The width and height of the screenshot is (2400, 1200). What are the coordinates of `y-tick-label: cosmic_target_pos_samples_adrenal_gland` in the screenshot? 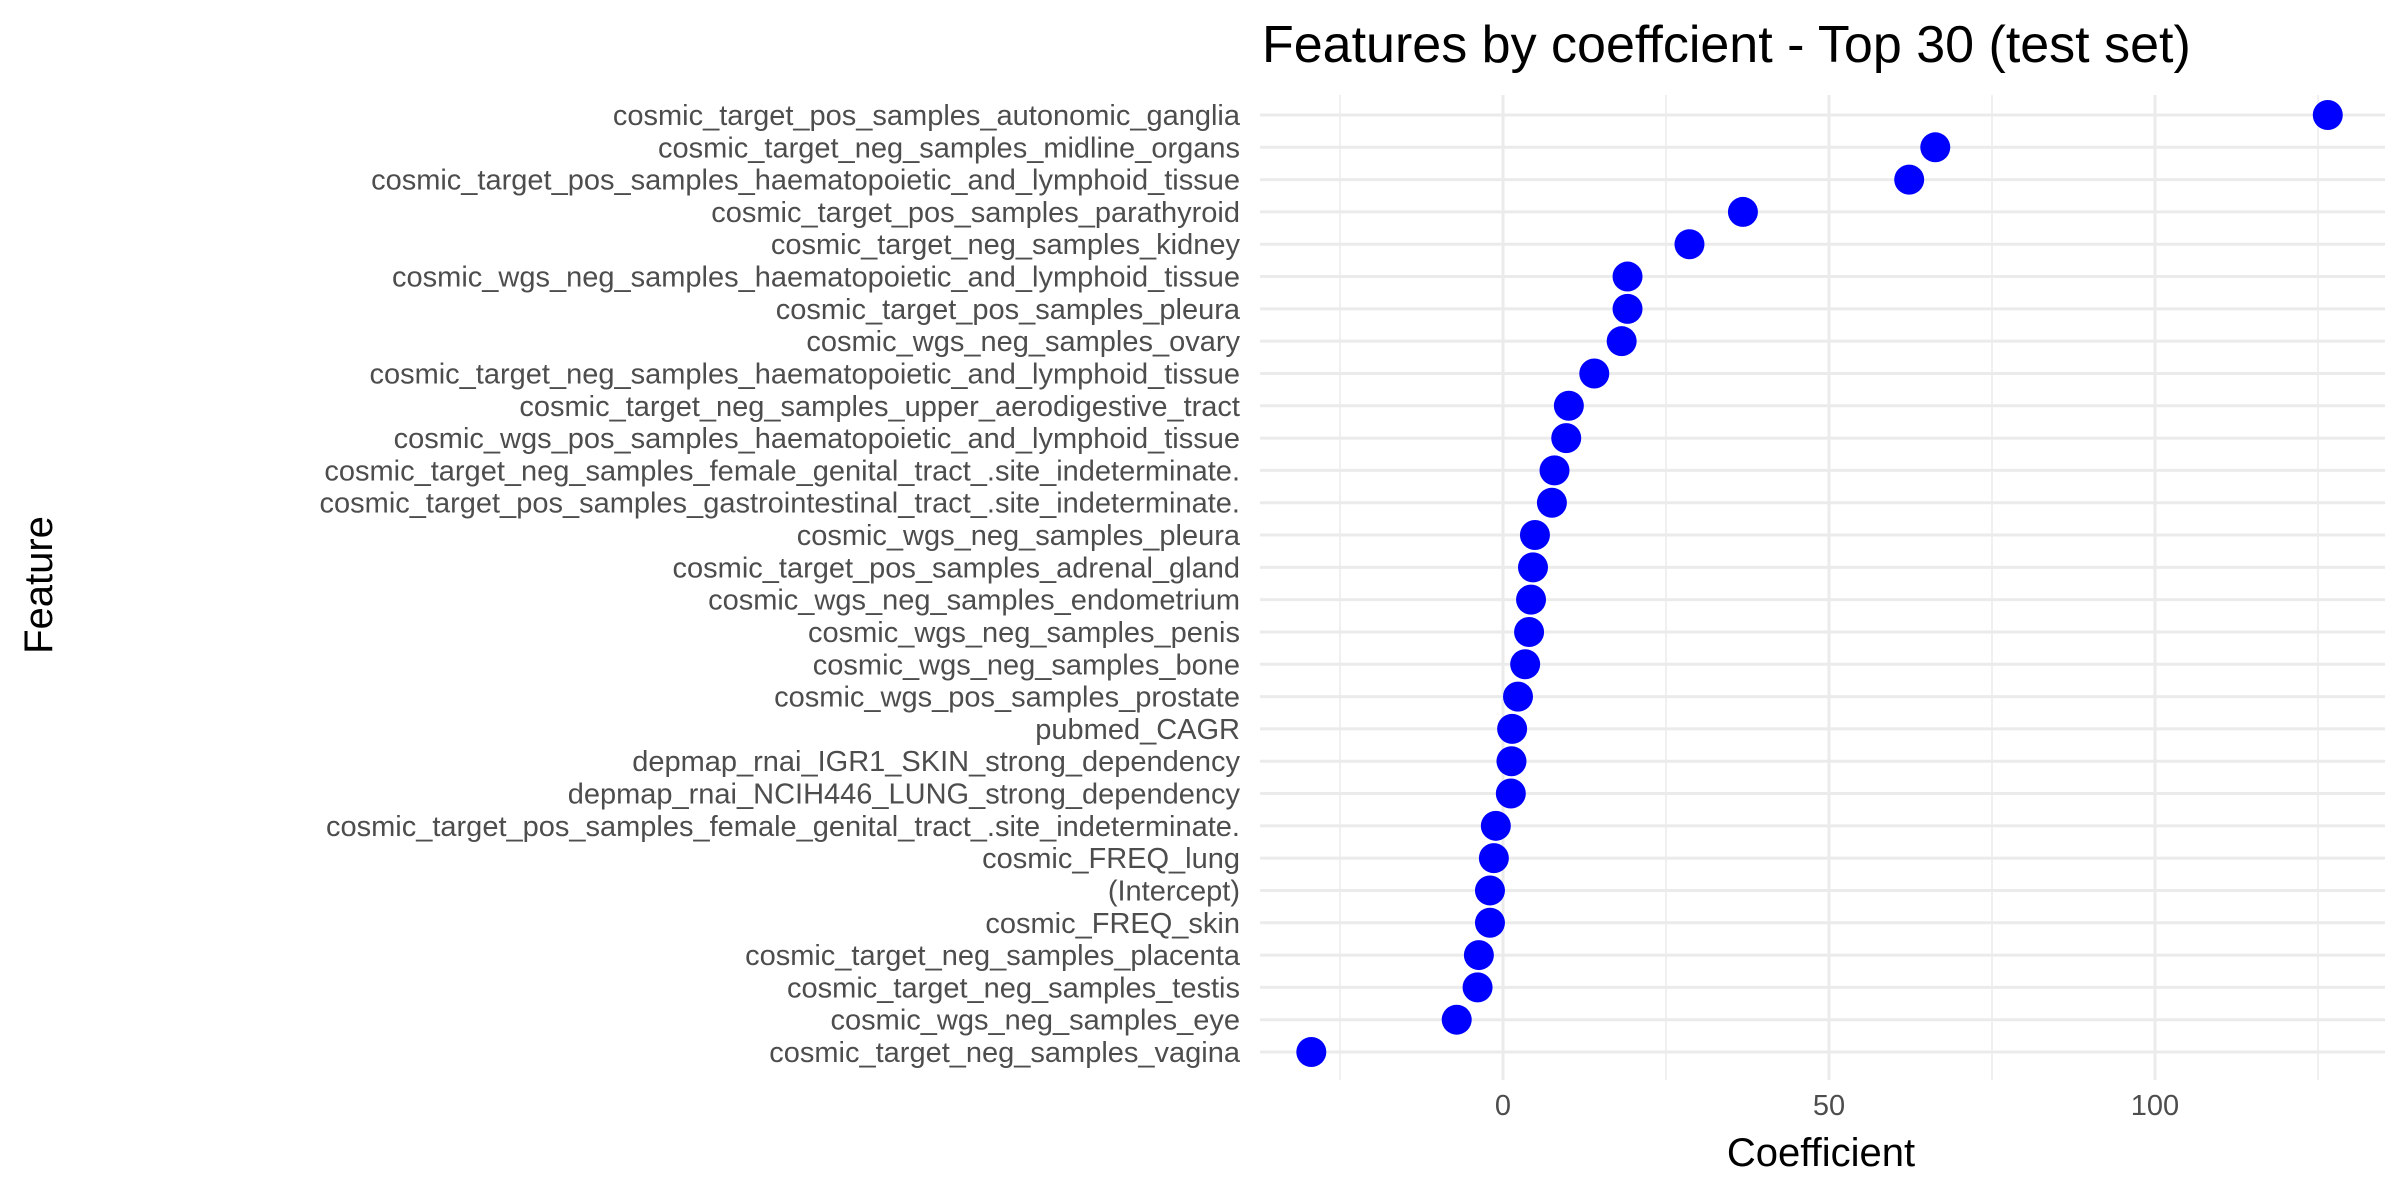 It's located at (956, 568).